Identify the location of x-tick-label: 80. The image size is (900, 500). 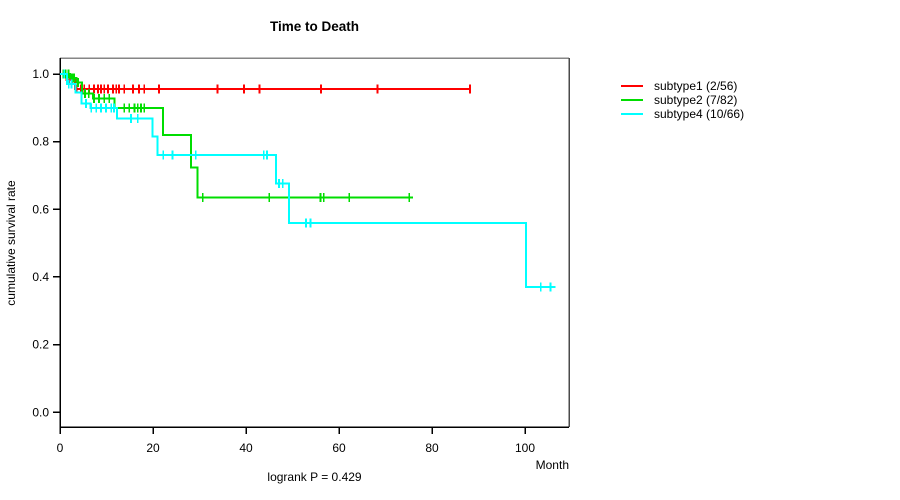
(432, 448).